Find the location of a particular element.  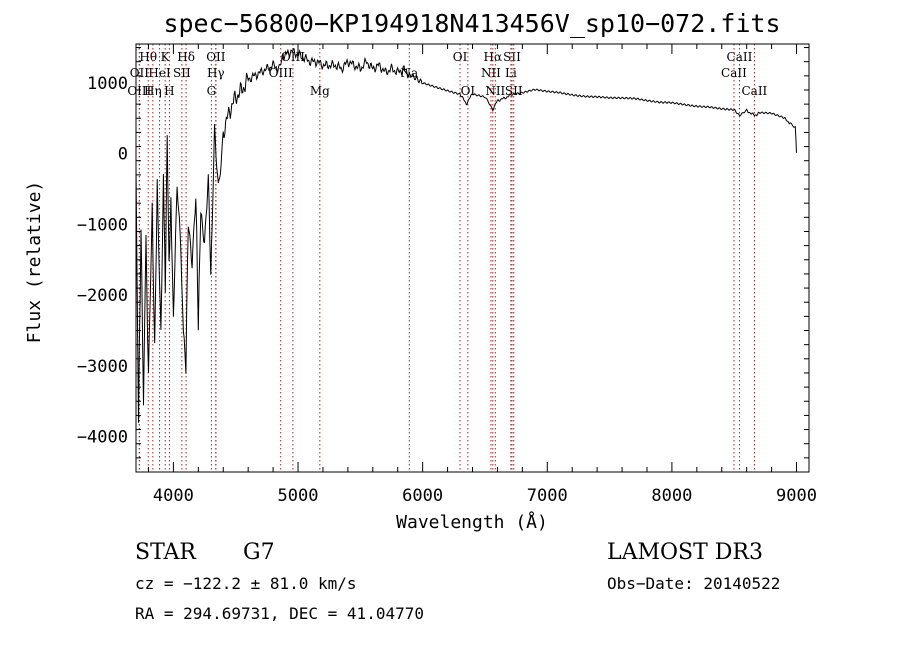

line-label-25: SII is located at coordinates (514, 91).